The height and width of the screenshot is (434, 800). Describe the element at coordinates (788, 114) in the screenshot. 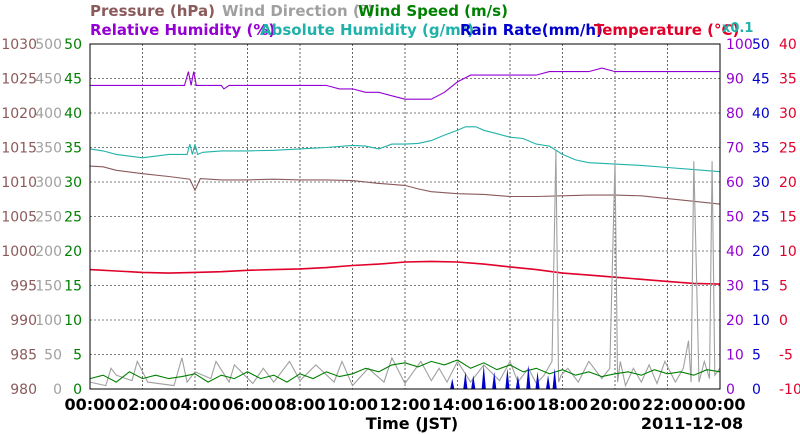

I see `temperature-axis-tick-label: 30` at that location.